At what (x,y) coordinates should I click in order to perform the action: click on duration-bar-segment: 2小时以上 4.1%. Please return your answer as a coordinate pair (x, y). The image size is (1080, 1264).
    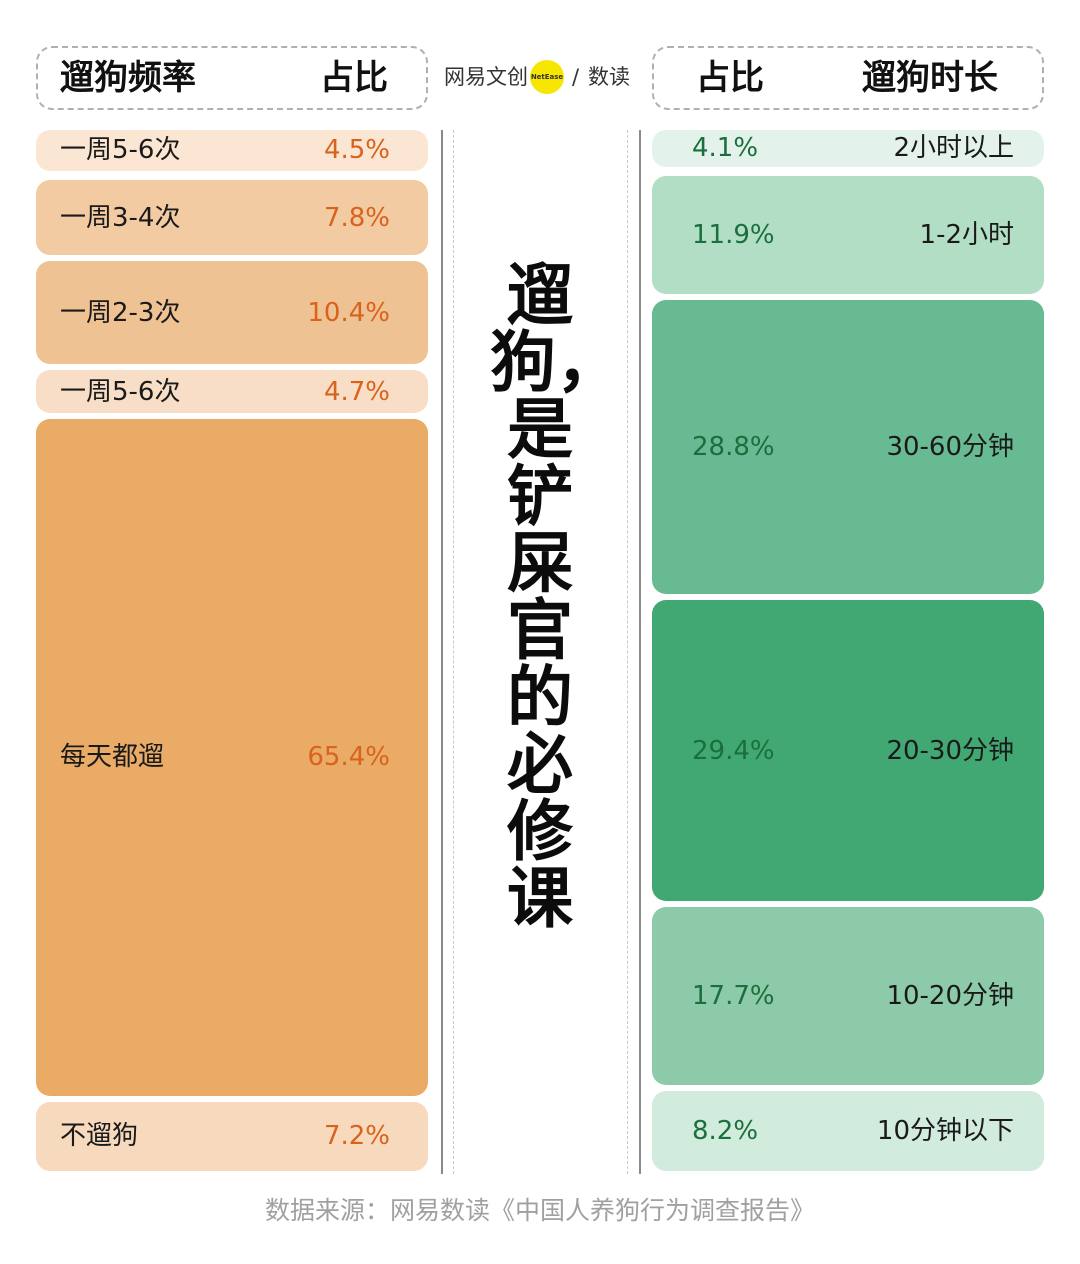
    Looking at the image, I should click on (848, 148).